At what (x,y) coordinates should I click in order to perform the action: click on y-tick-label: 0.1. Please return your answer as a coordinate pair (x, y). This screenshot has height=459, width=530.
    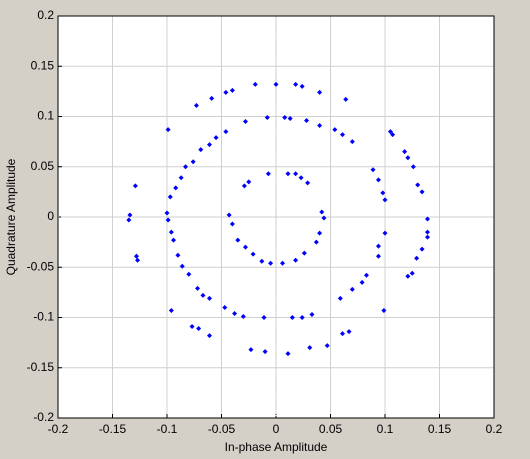
    Looking at the image, I should click on (45, 116).